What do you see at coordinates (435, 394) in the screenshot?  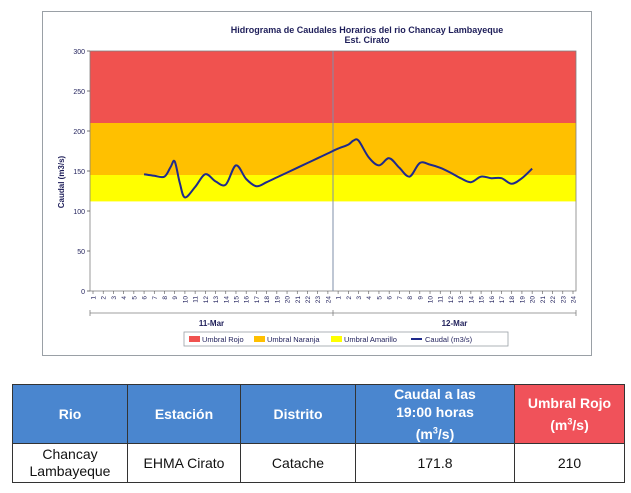 I see `header-caudal-line1: Caudal a las` at bounding box center [435, 394].